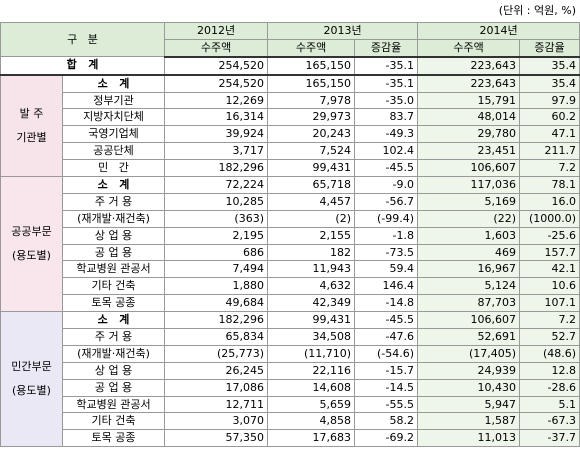 Image resolution: width=580 pixels, height=453 pixels. Describe the element at coordinates (469, 337) in the screenshot. I see `cell-value: 52,691` at that location.